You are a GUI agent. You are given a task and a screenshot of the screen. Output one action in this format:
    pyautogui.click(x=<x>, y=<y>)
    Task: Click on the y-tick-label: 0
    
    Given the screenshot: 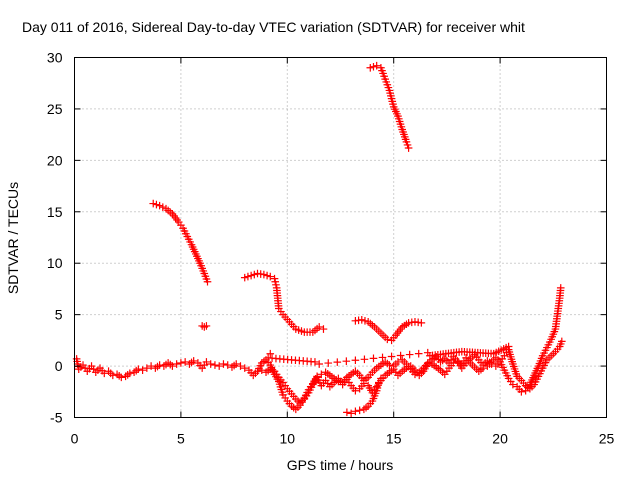 What is the action you would take?
    pyautogui.click(x=59, y=366)
    